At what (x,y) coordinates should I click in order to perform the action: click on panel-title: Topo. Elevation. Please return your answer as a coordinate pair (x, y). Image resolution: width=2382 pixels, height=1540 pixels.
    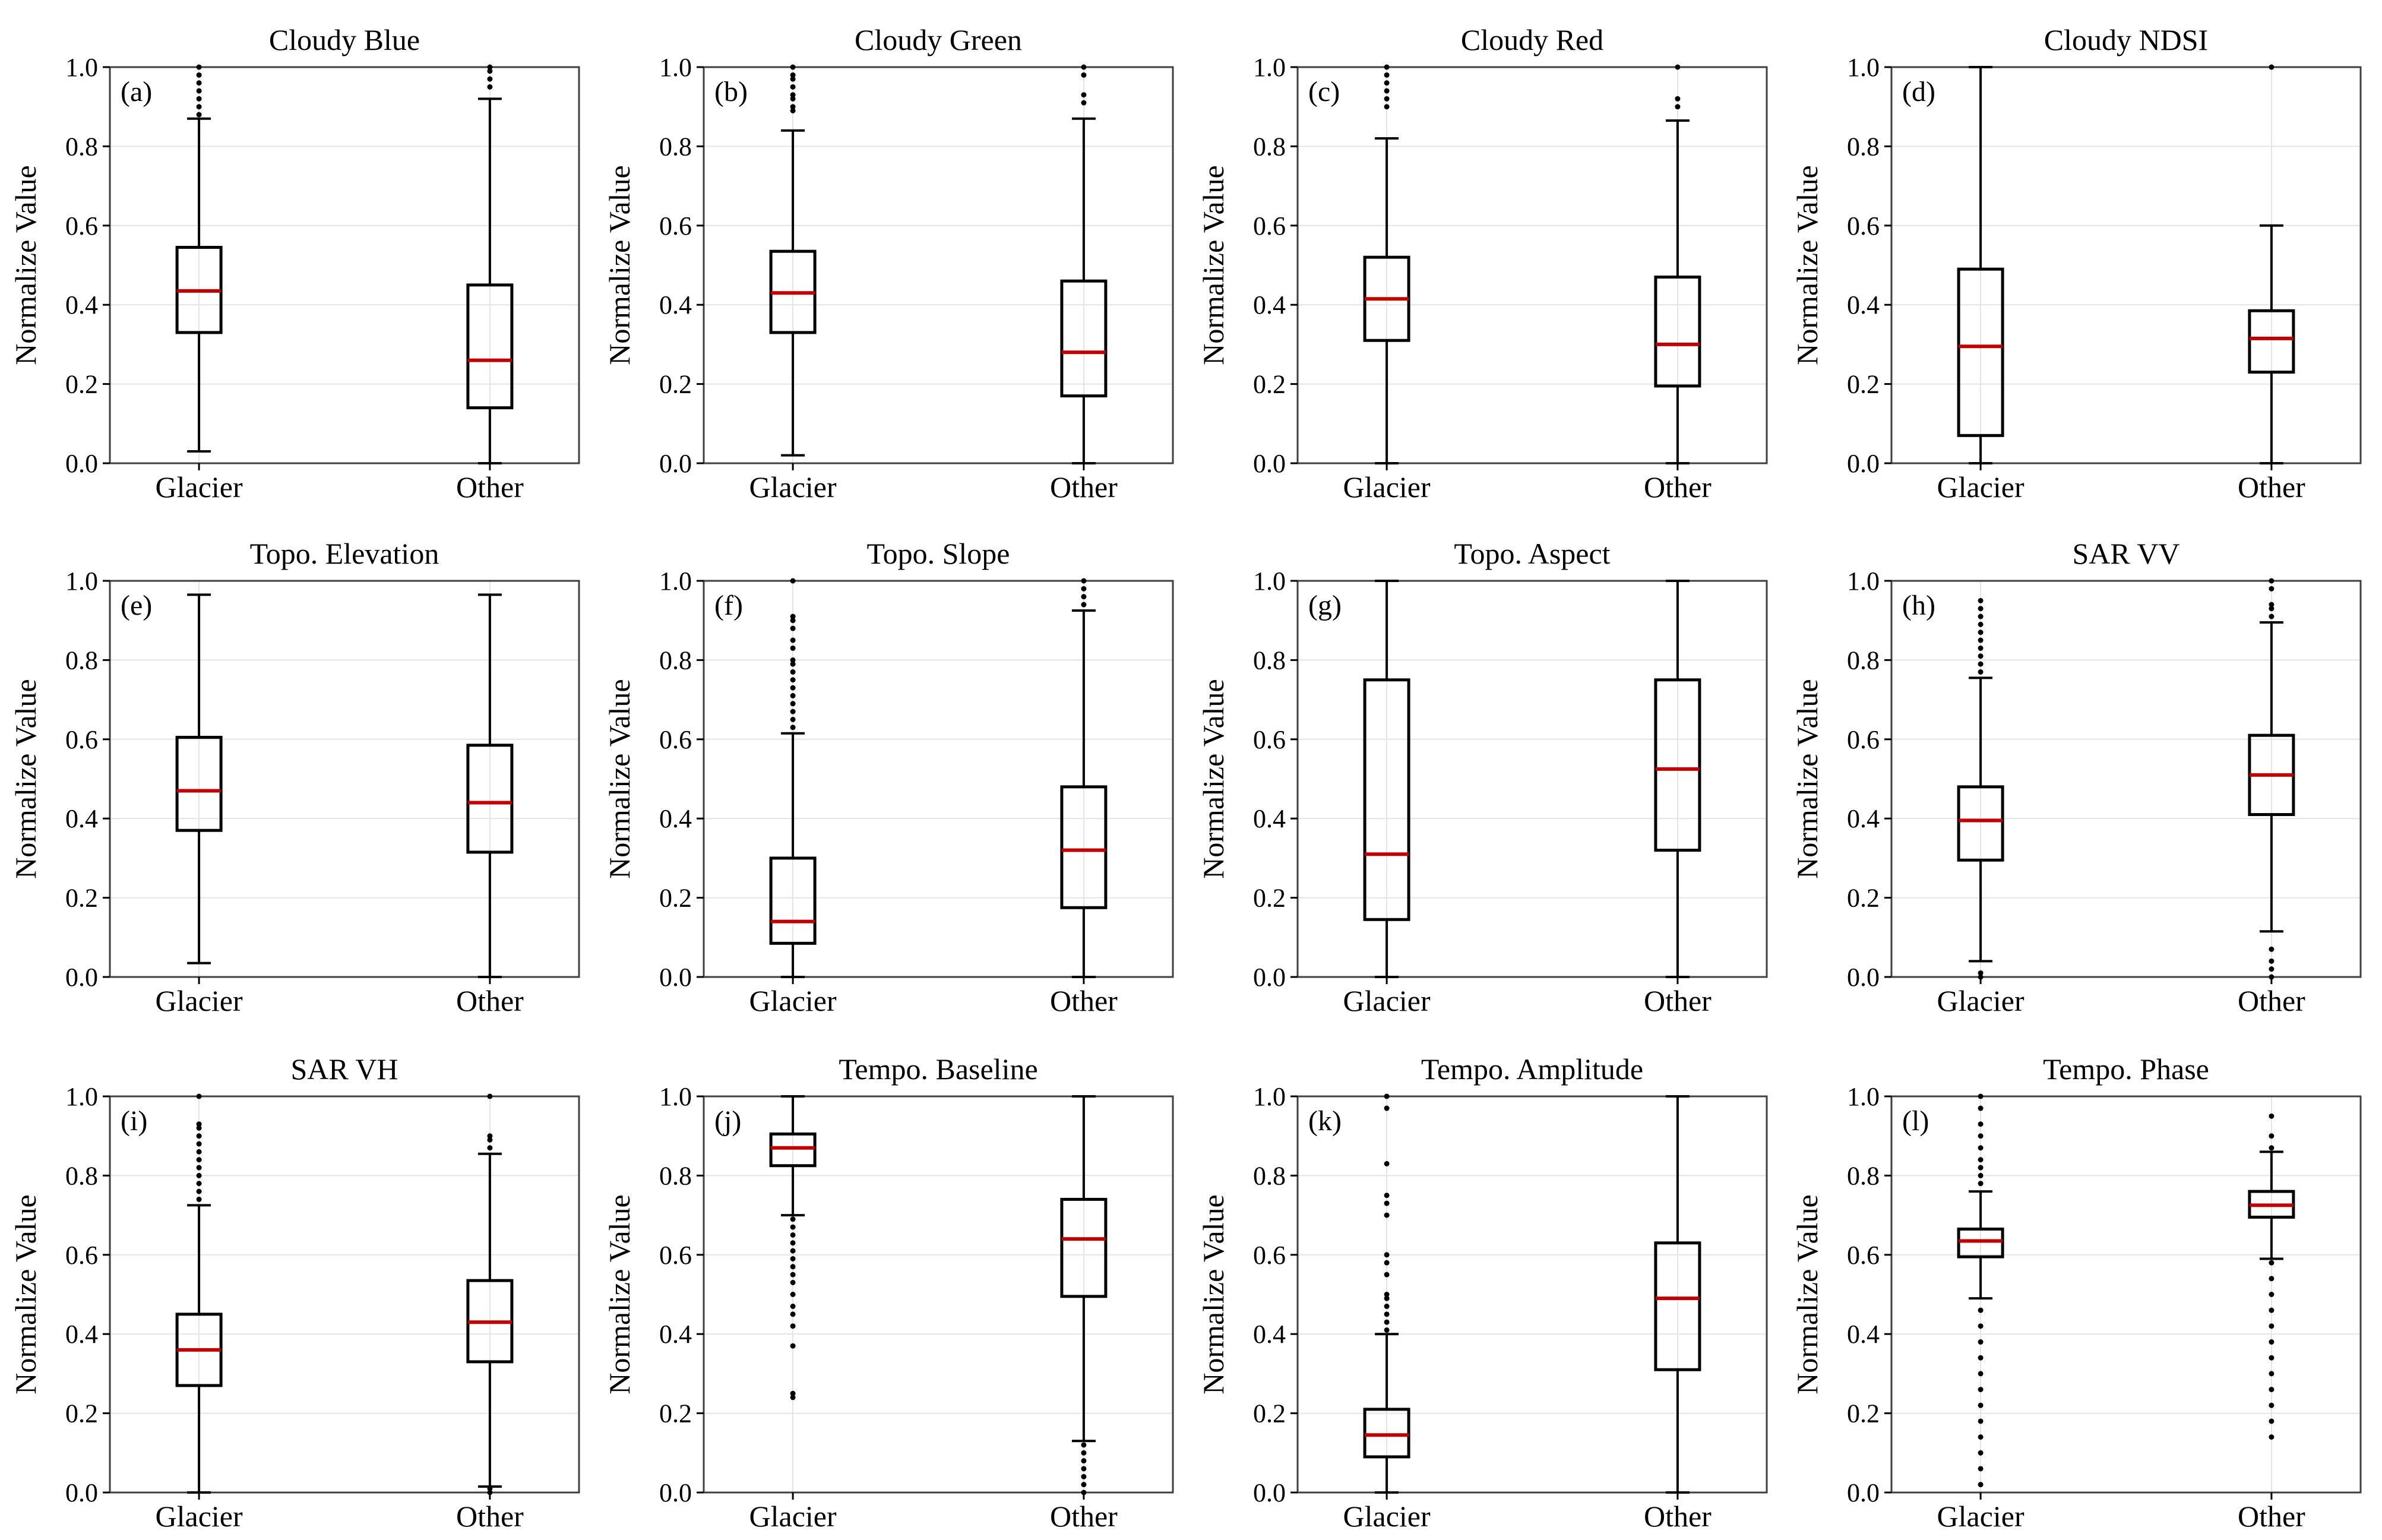
    Looking at the image, I should click on (344, 553).